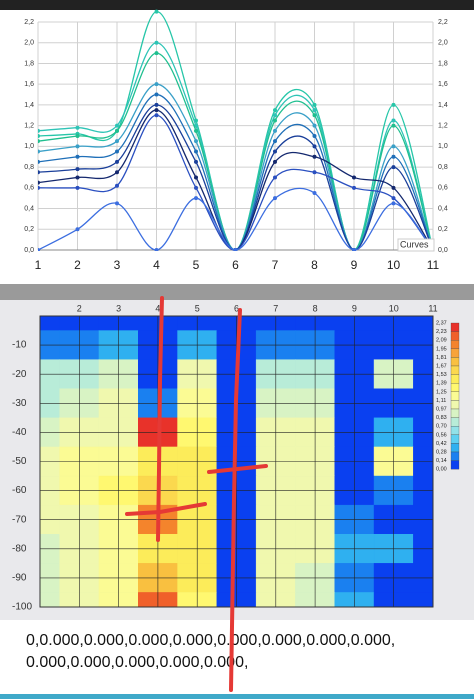 The width and height of the screenshot is (474, 699). What do you see at coordinates (441, 461) in the screenshot?
I see `colorbar-label: 0,14` at bounding box center [441, 461].